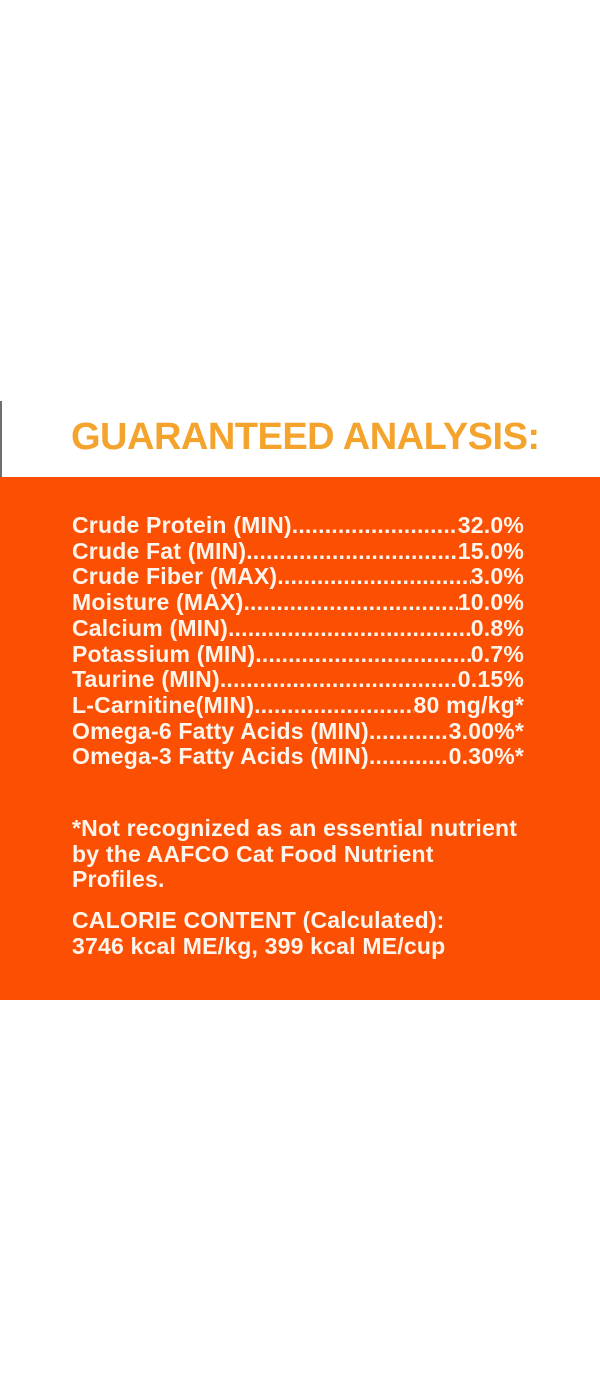 The width and height of the screenshot is (600, 1400). I want to click on nutrient-value: 0.30%*, so click(486, 756).